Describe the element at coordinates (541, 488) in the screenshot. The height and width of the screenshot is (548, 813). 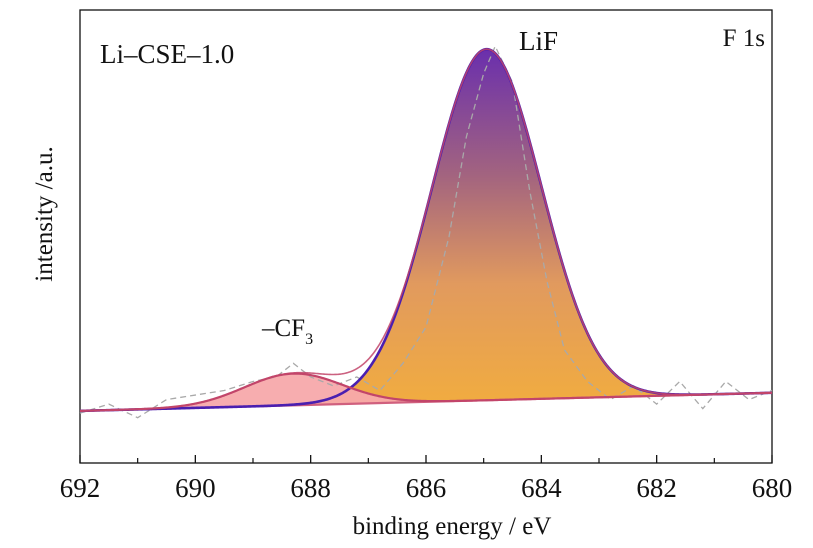
I see `x-tick-label: 684` at that location.